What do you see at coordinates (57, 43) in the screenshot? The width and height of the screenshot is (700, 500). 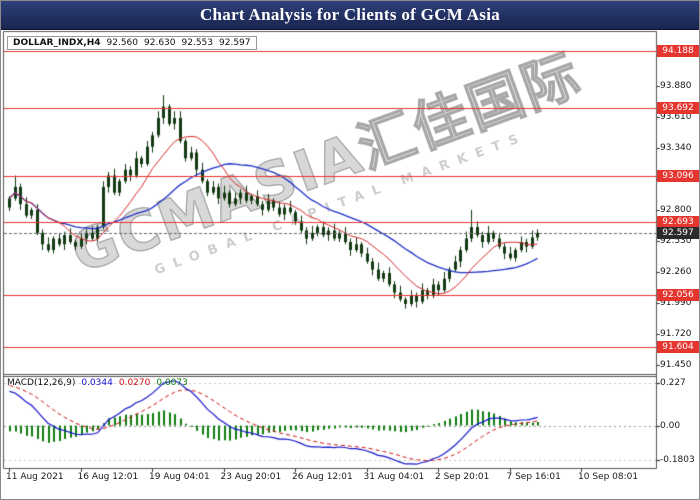 I see `symbol-name: DOLLAR_INDX,H4` at bounding box center [57, 43].